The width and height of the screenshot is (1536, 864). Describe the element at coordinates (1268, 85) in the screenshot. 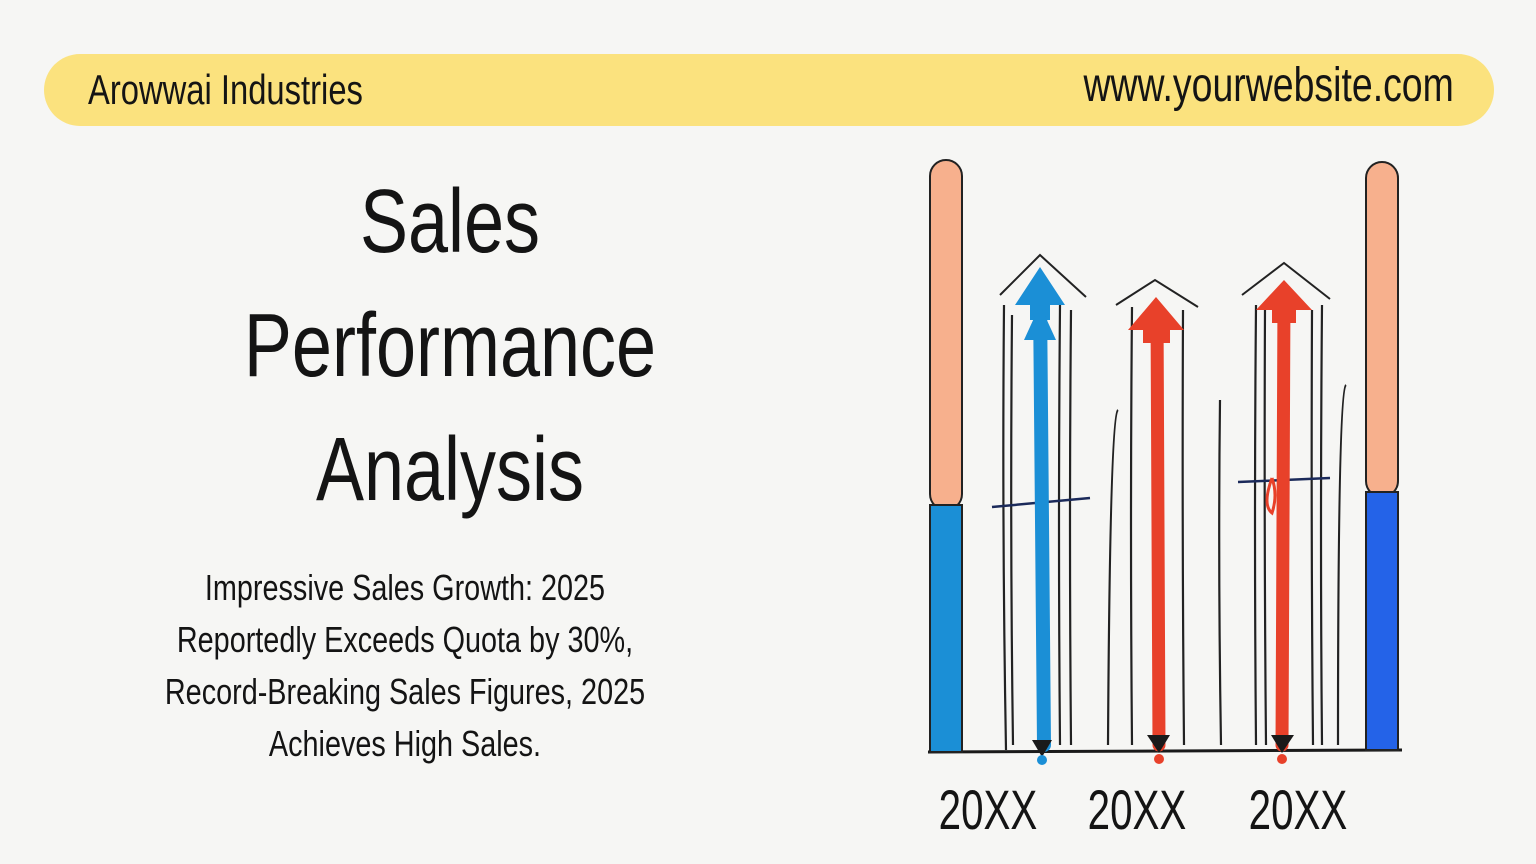

I see `website-url: www.yourwebsite.com` at that location.